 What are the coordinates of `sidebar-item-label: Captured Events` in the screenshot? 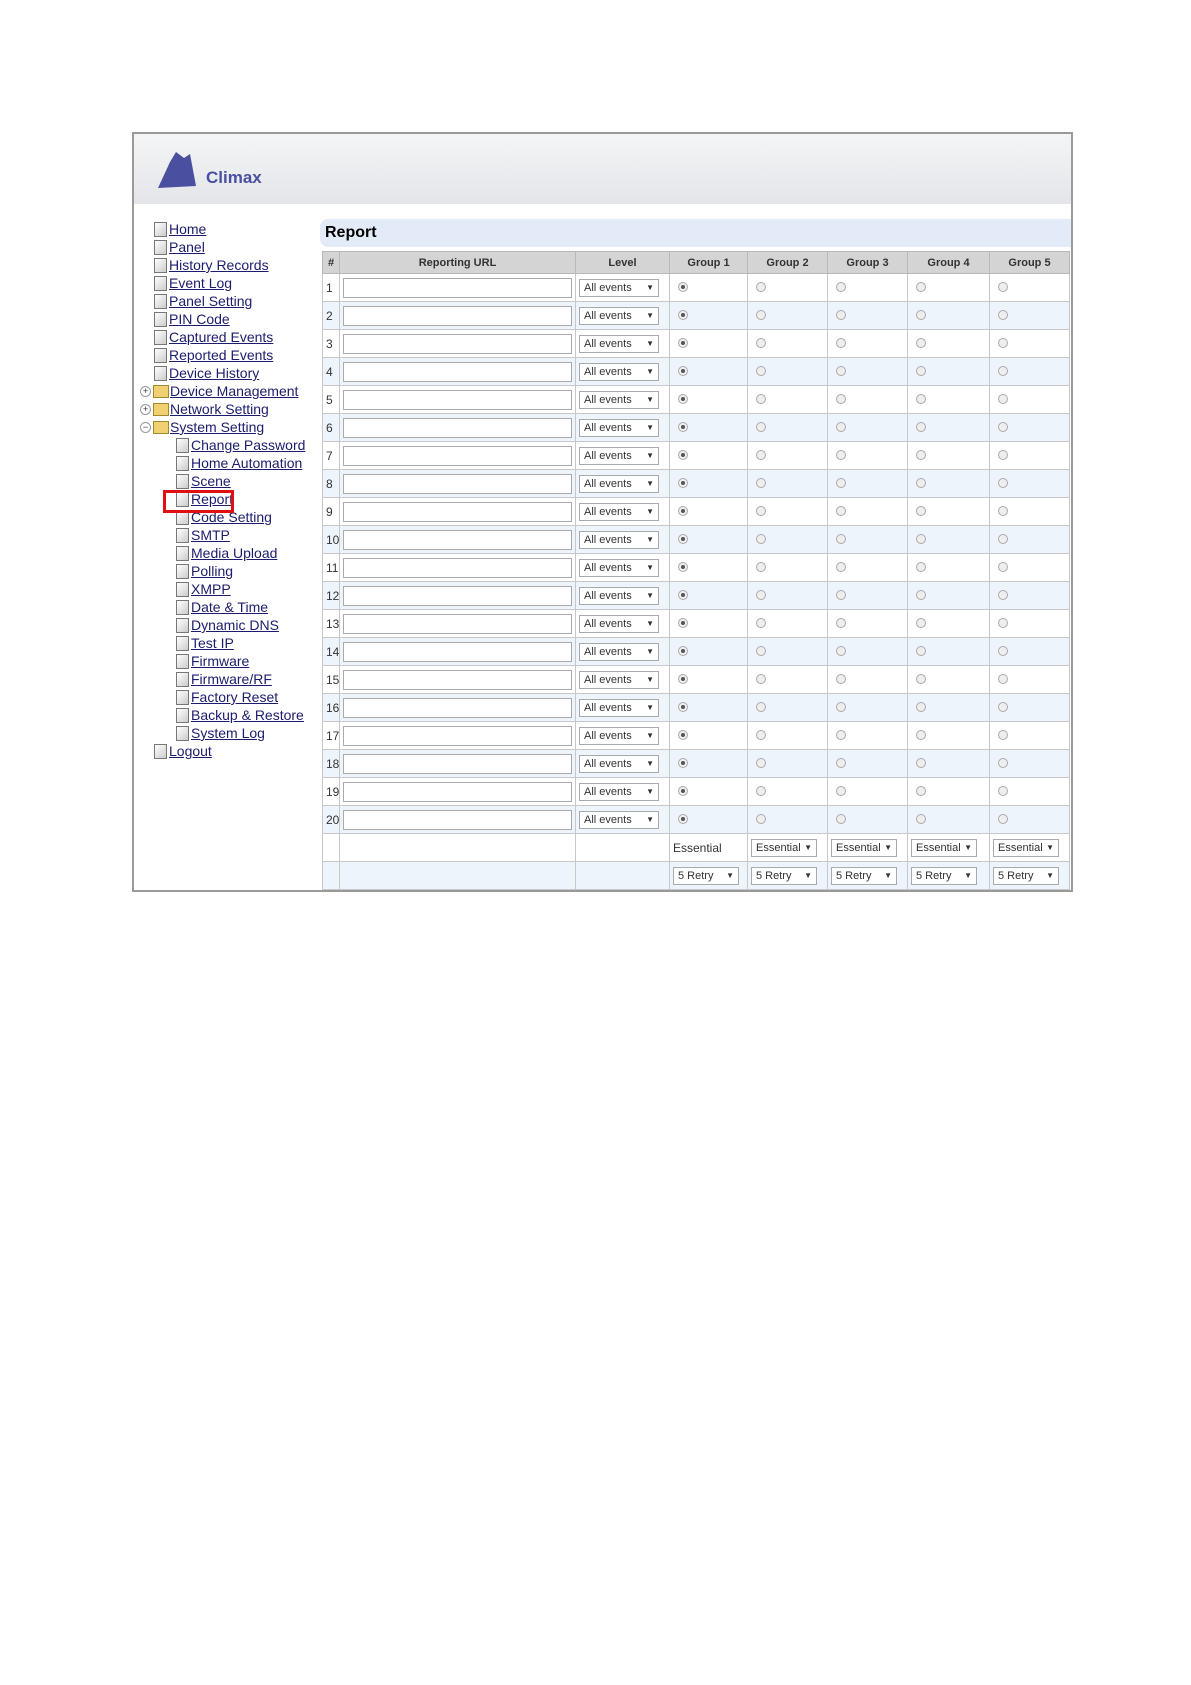 It's located at (221, 337).